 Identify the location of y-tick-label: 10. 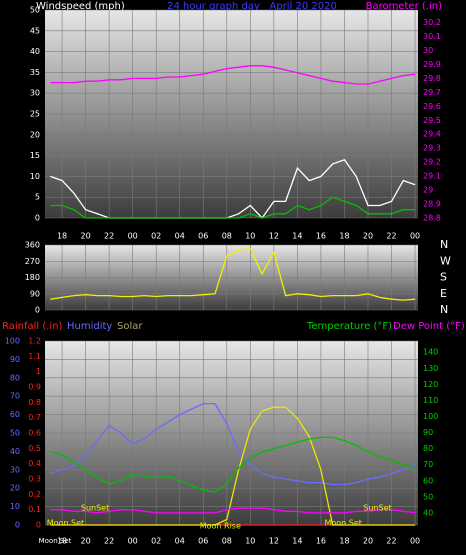
(15, 506).